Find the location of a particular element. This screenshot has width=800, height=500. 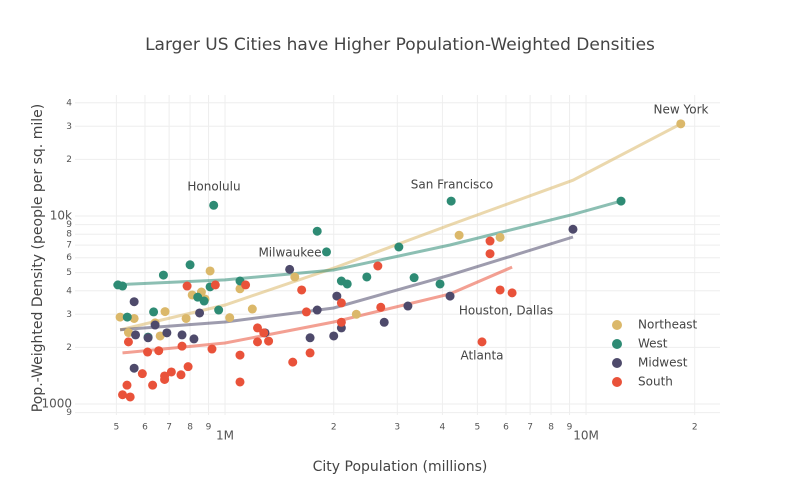

x-tick-label: 10M is located at coordinates (586, 436).